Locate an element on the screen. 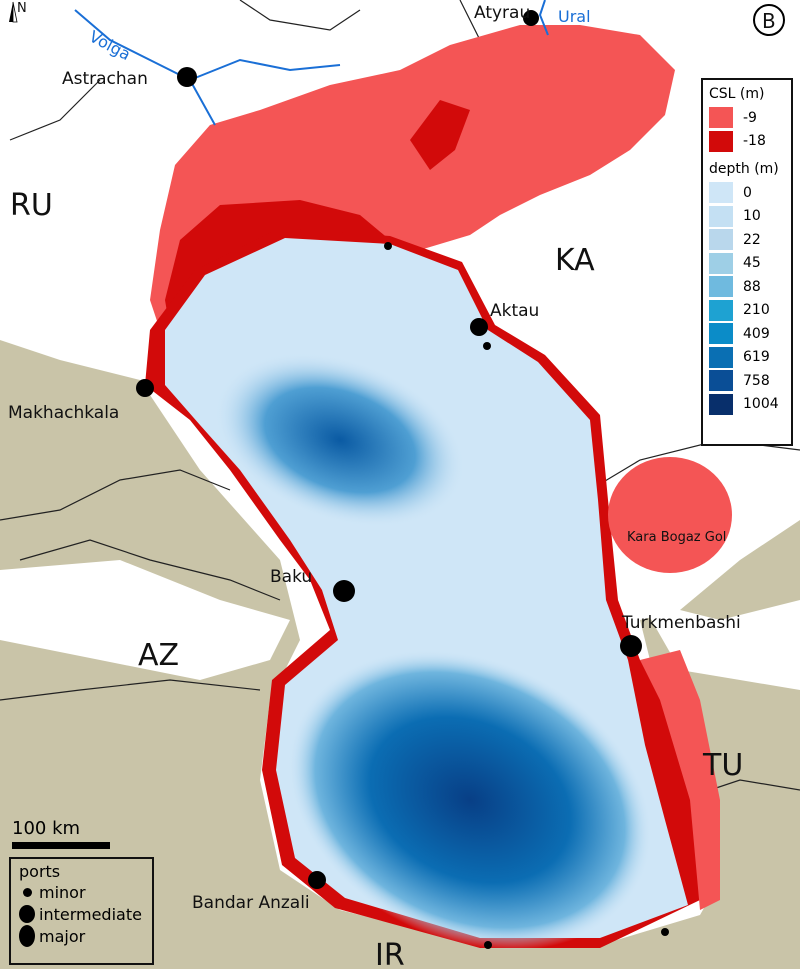 The width and height of the screenshot is (800, 969). port-bandar-anzali is located at coordinates (317, 880).